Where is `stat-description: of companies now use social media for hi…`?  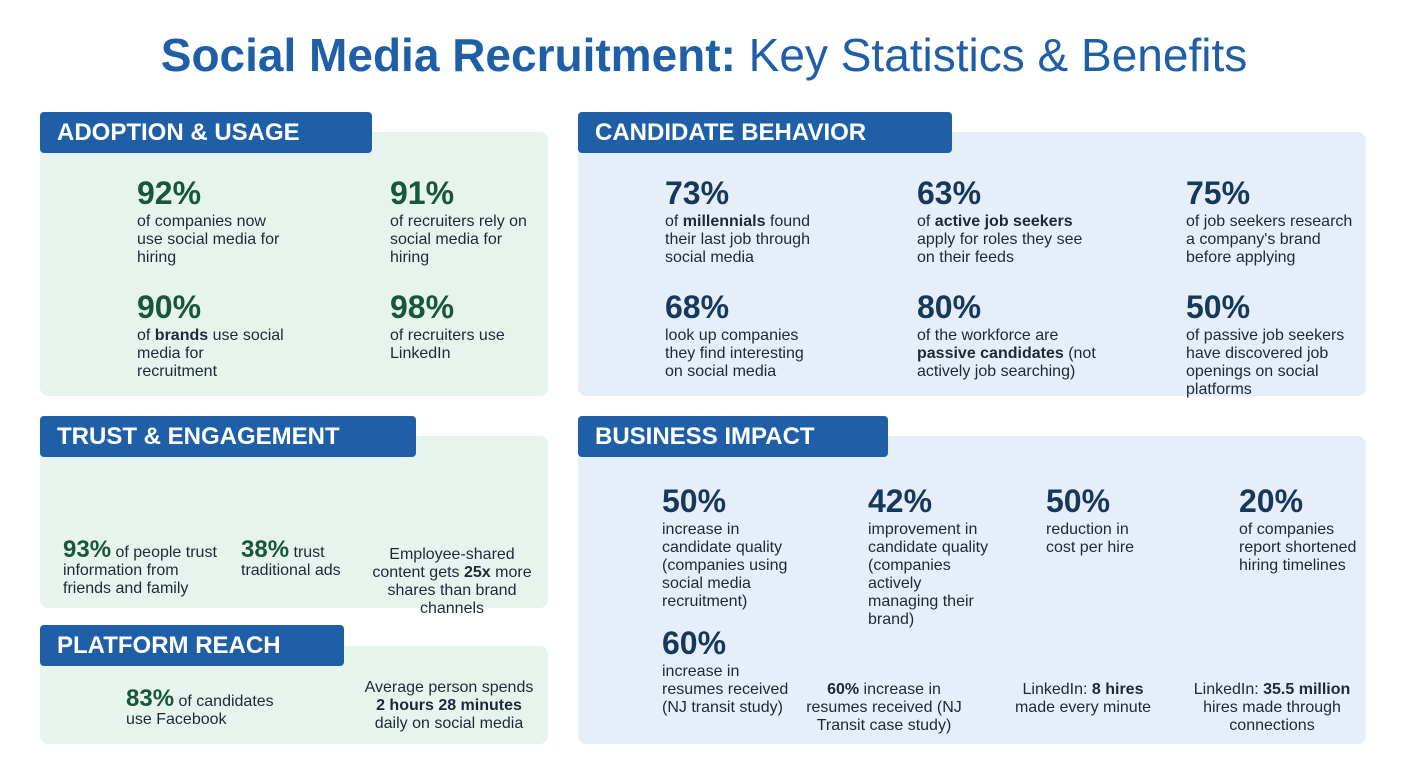 stat-description: of companies now use social media for hi… is located at coordinates (212, 240).